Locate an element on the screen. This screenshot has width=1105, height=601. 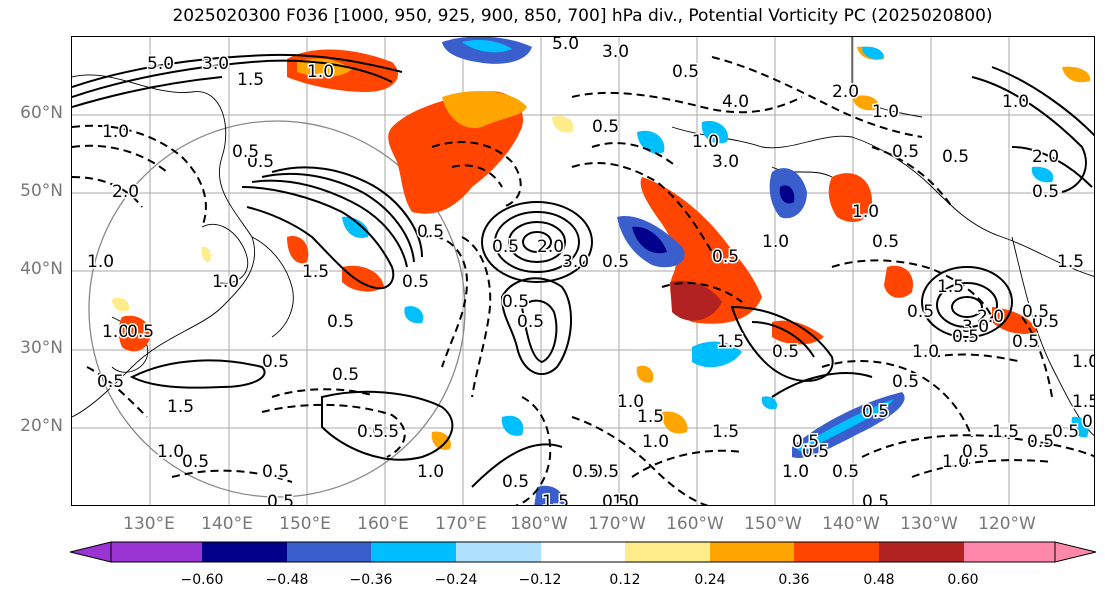
colorbar-tick-label: −0.60 is located at coordinates (202, 580).